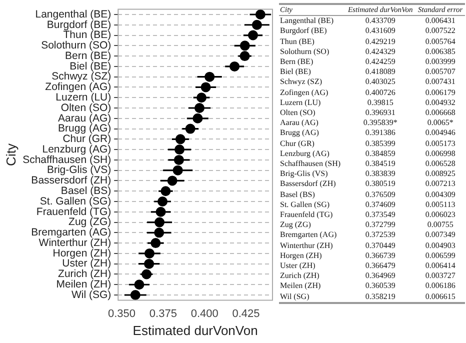  I want to click on data-label: 0.424329, so click(380, 52).